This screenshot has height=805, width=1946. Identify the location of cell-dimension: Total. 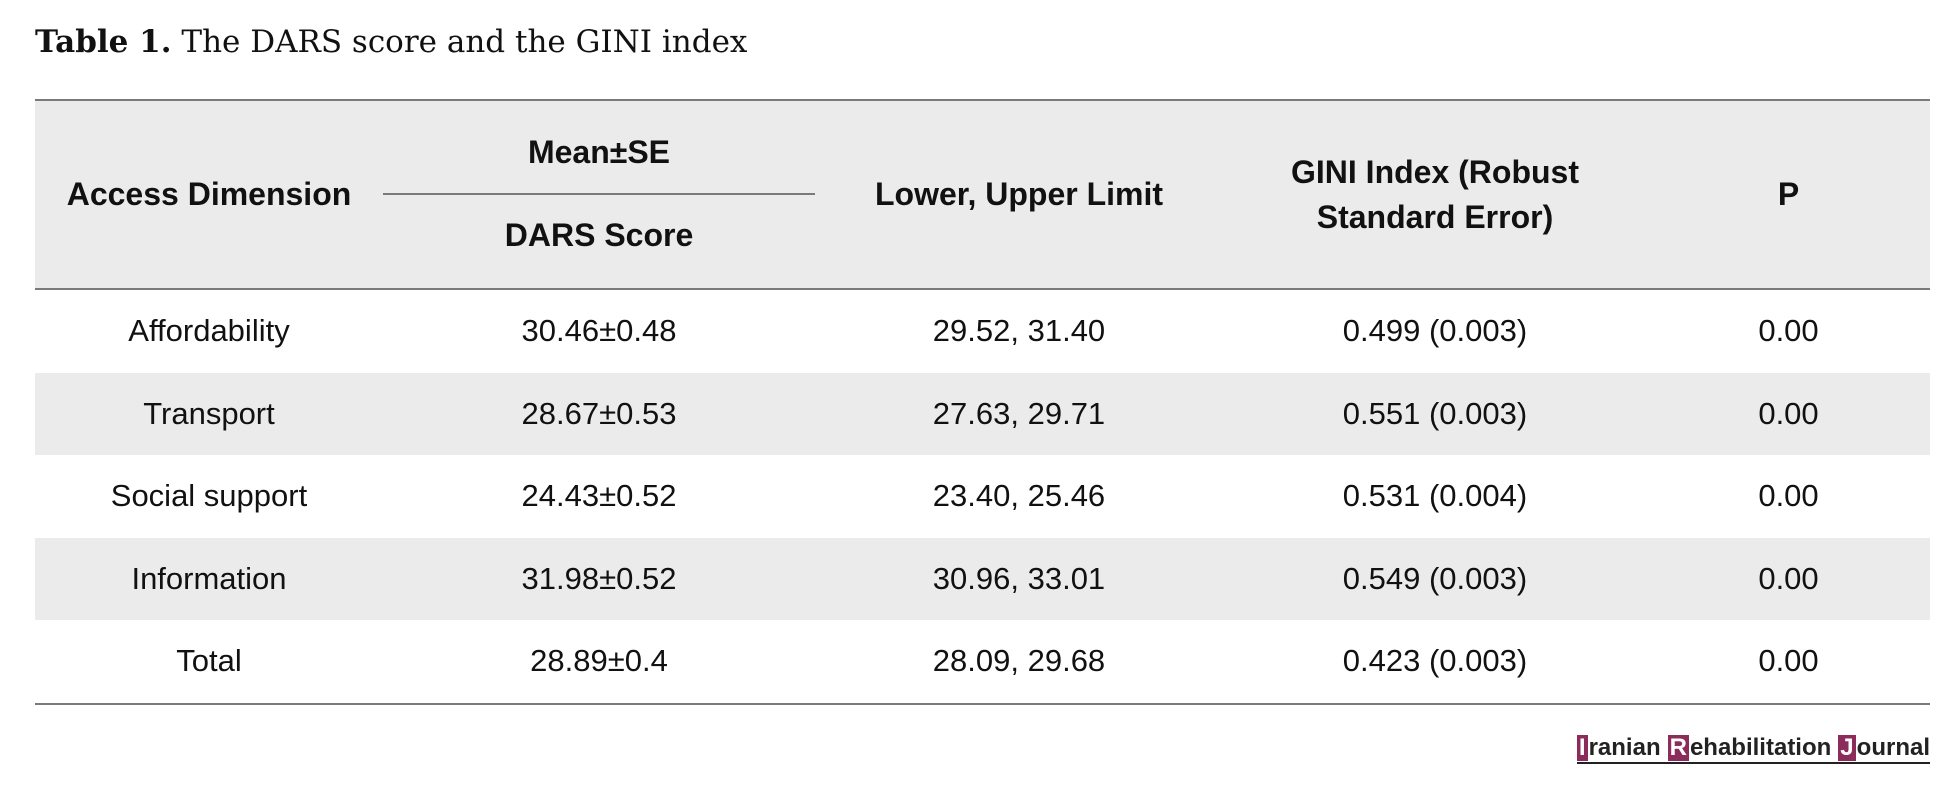
(209, 662).